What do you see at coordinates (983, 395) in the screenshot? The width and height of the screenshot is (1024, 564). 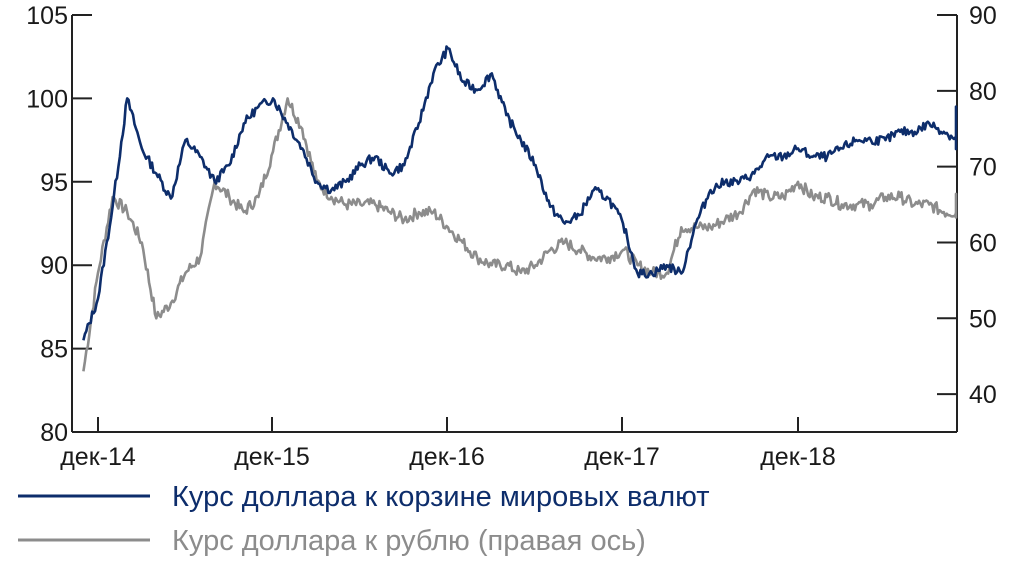 I see `right-tick-label: 40` at bounding box center [983, 395].